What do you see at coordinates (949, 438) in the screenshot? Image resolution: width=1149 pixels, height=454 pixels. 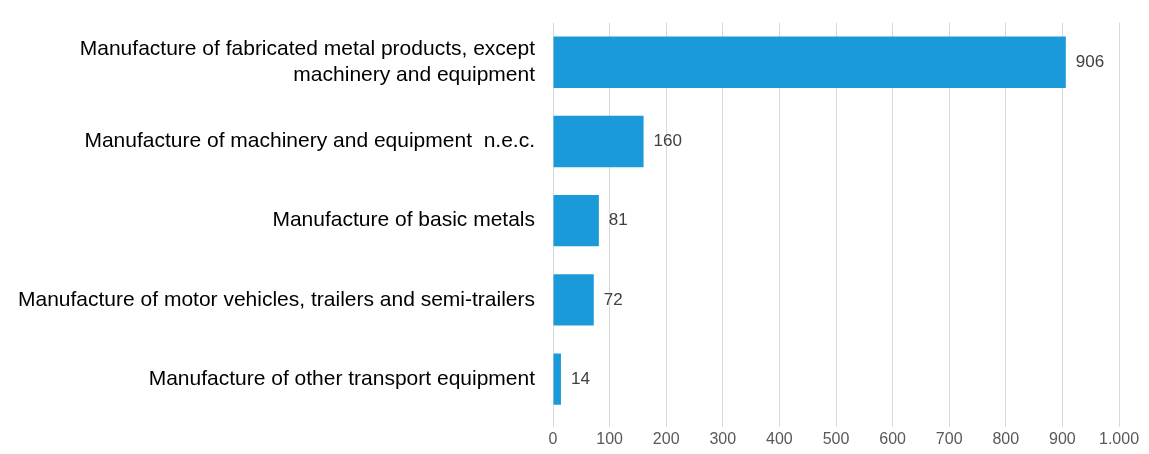 I see `x-tick-label: 700` at bounding box center [949, 438].